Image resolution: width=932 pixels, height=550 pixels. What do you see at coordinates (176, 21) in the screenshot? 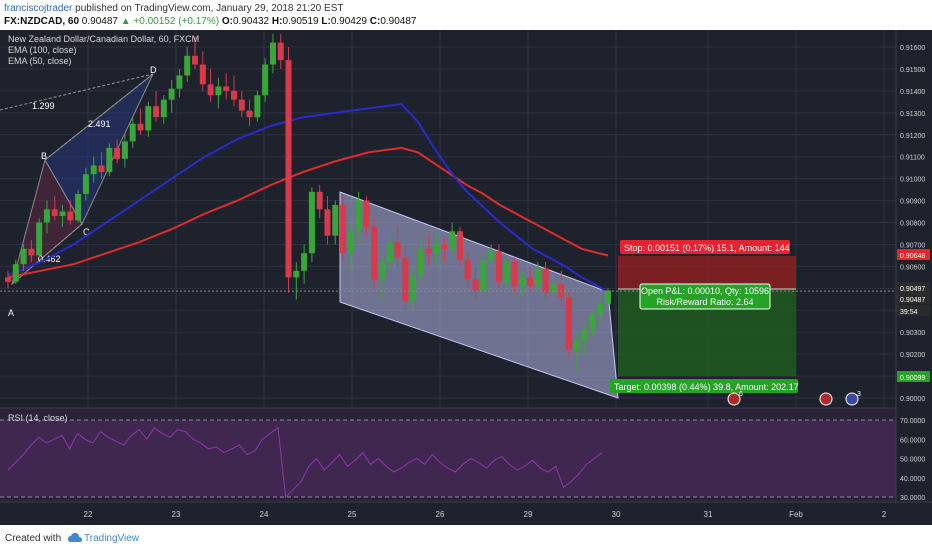
I see `price-change: +0.00152 (+0.17%)` at bounding box center [176, 21].